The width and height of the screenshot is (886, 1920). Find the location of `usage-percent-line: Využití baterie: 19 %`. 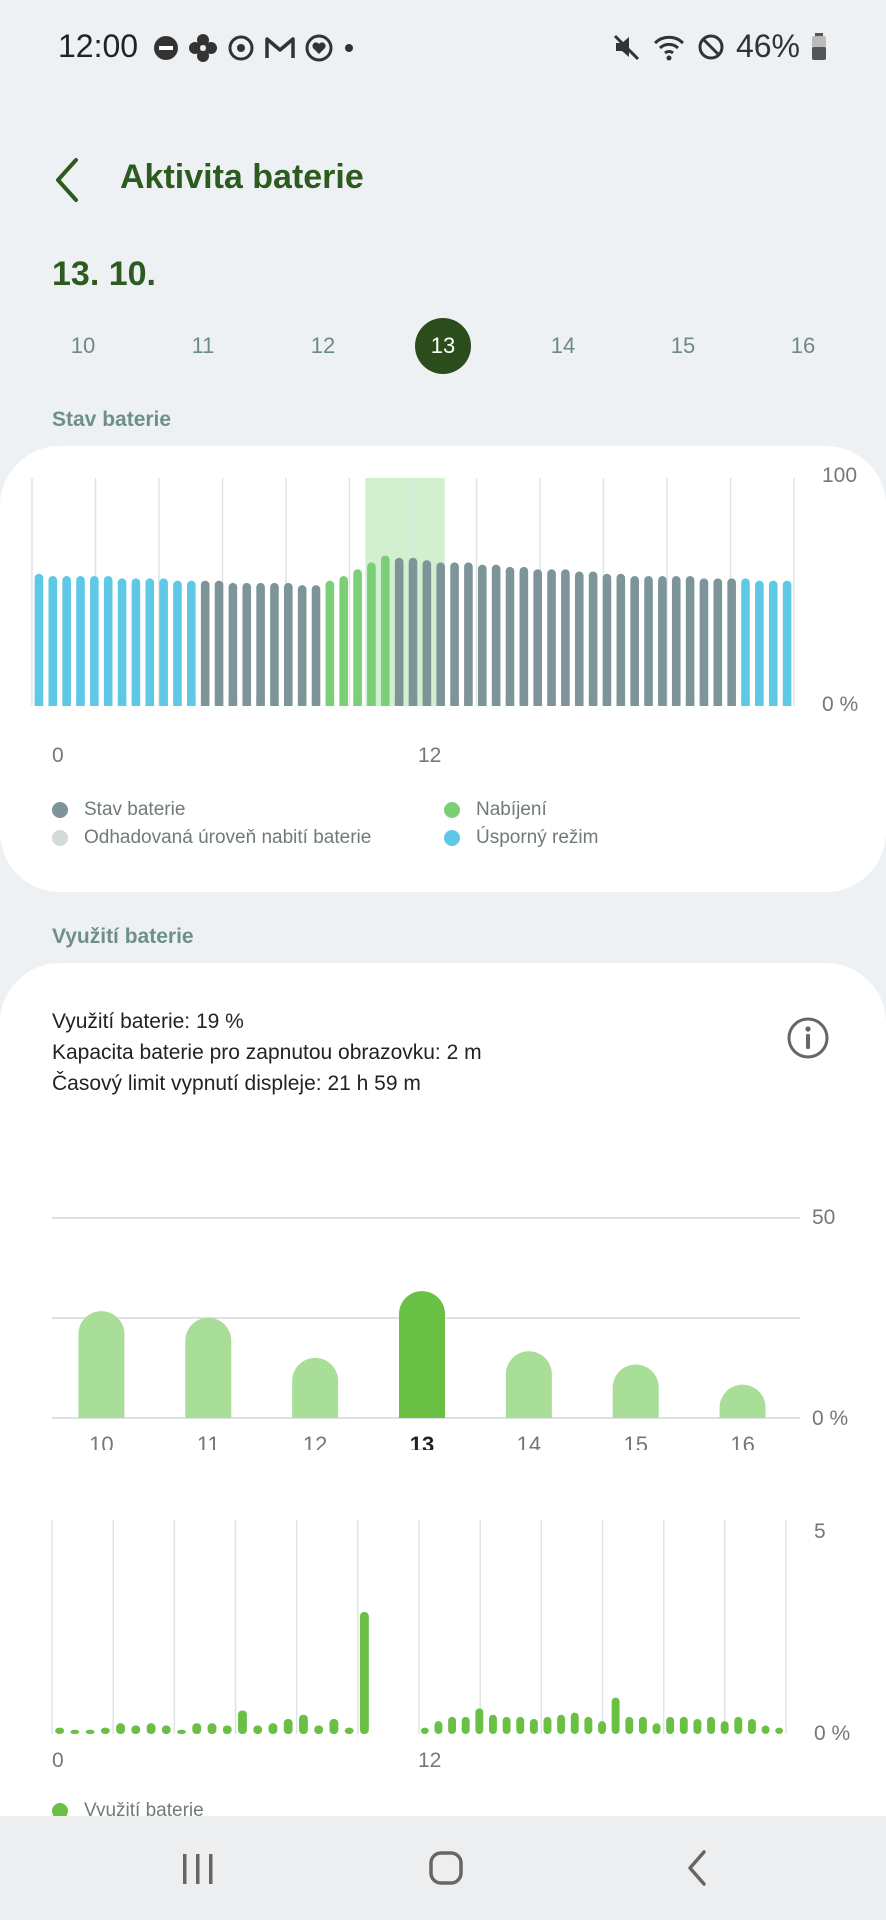

usage-percent-line: Využití baterie: 19 % is located at coordinates (148, 1021).